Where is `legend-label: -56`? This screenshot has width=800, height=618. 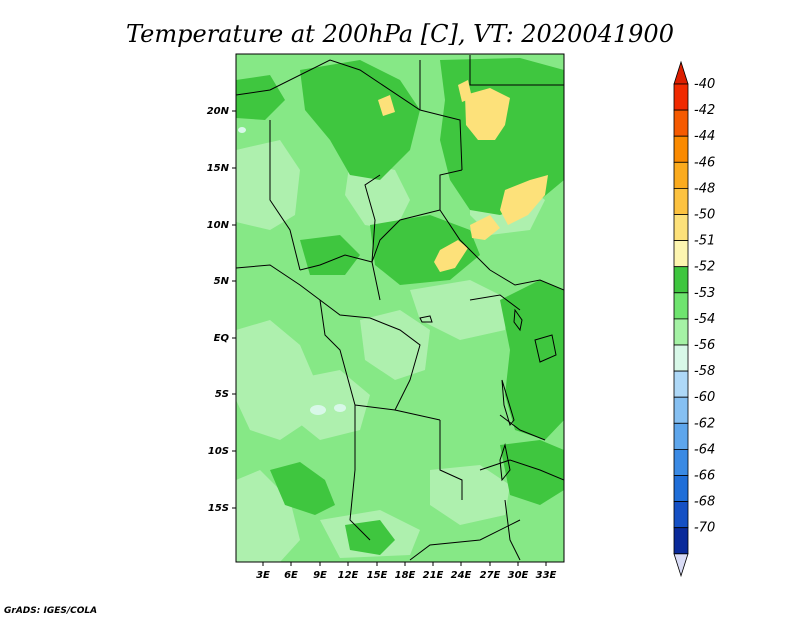
legend-label: -56 is located at coordinates (704, 345).